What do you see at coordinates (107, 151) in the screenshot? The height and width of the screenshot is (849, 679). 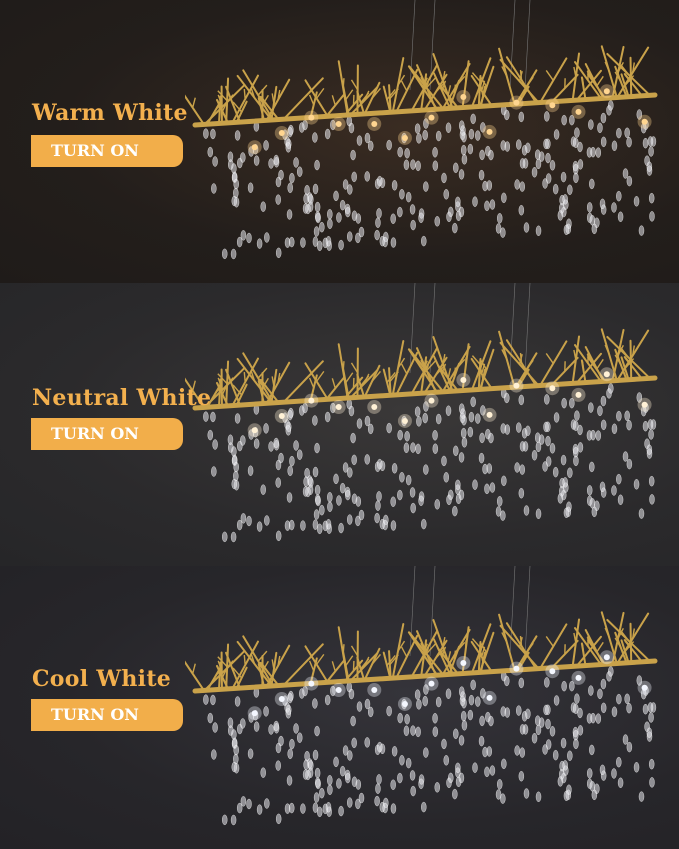 I see `warm-white-turn-on-button: TURN ON` at bounding box center [107, 151].